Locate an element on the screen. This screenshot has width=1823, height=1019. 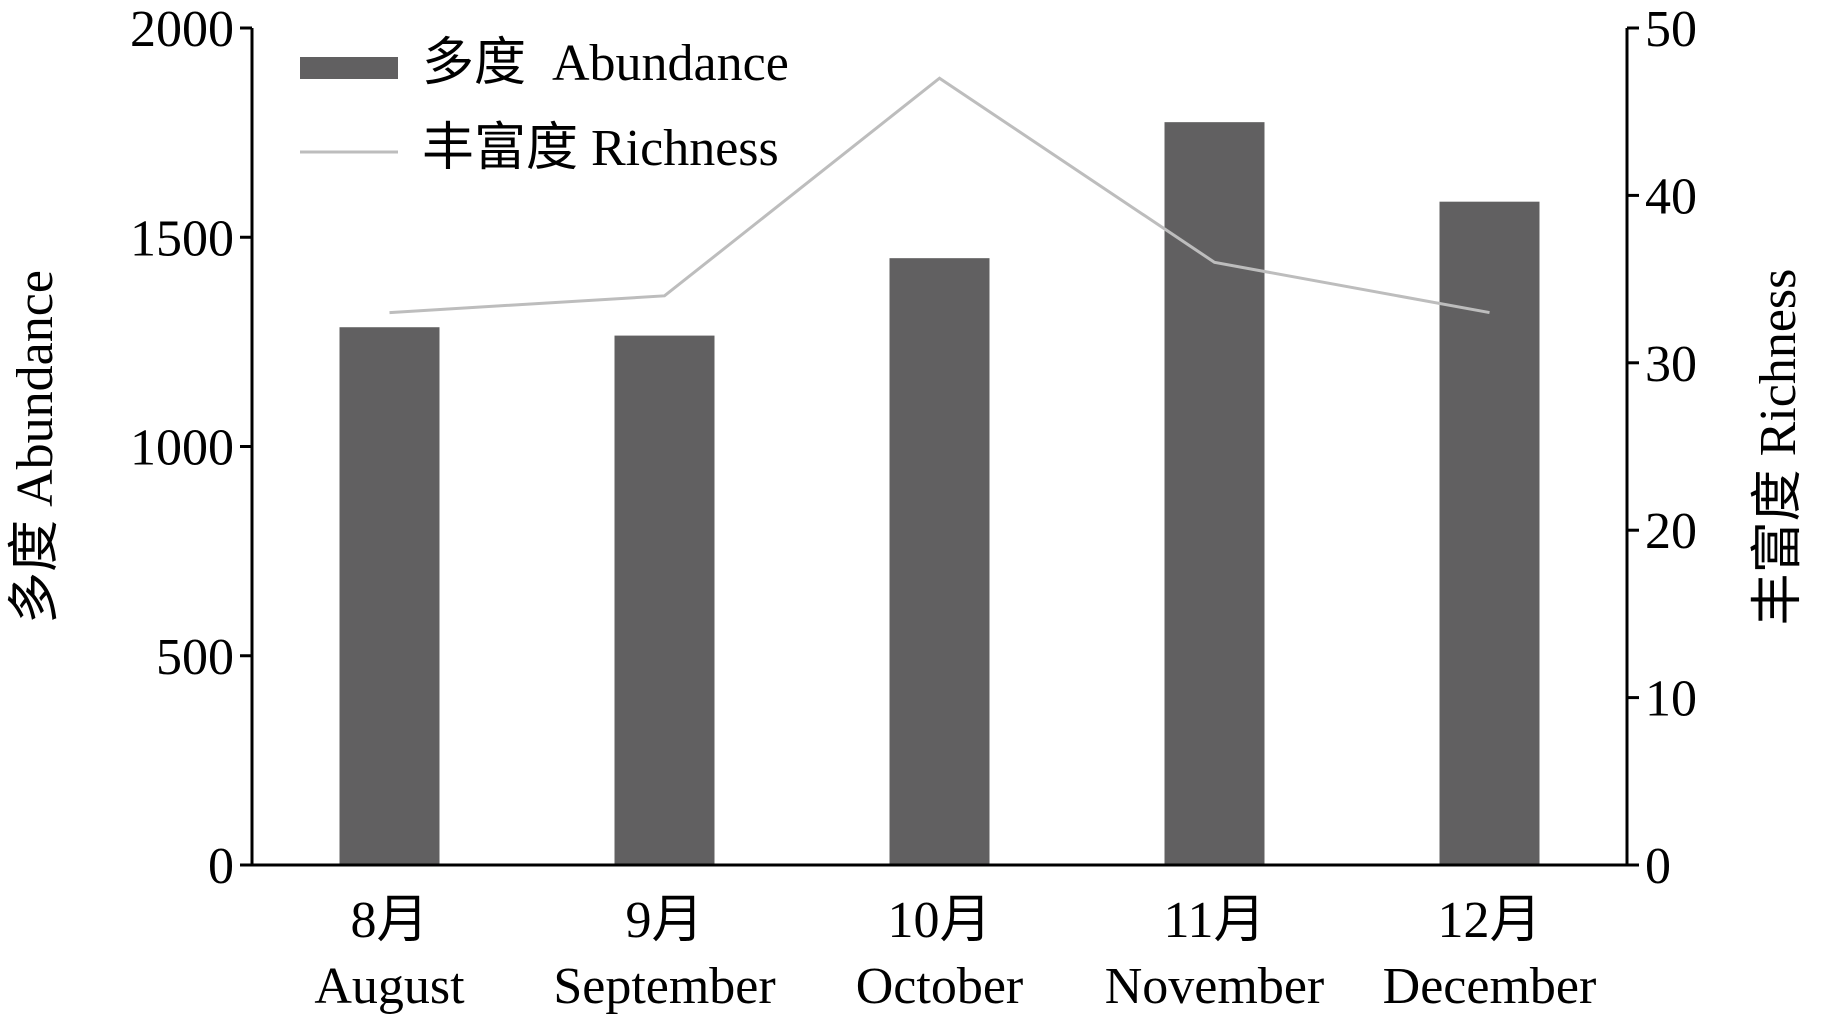
left-axis-title: 多度 Abundance is located at coordinates (35, 447).